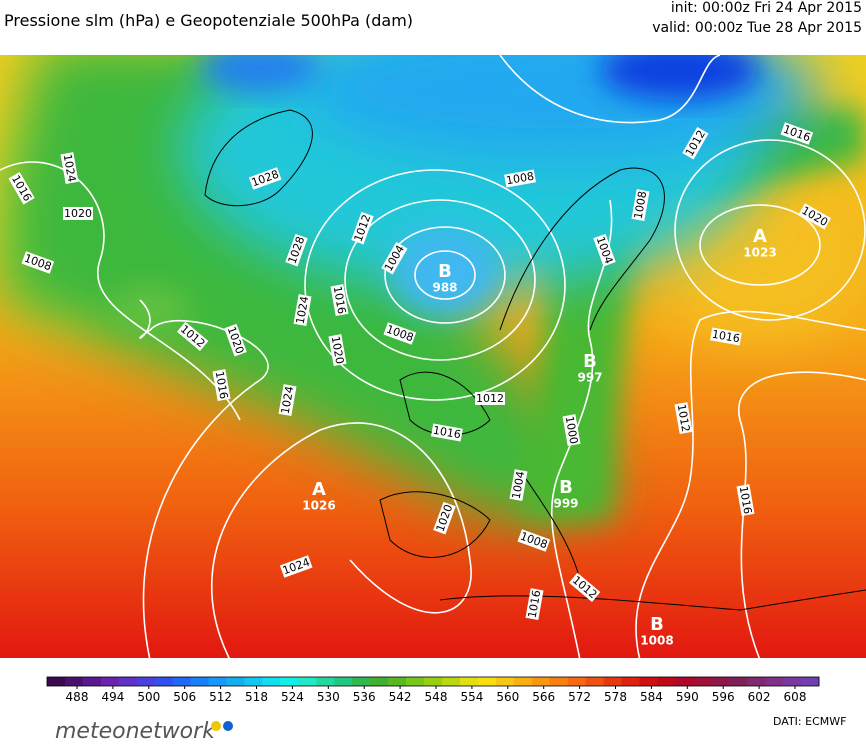 This screenshot has height=748, width=866. Describe the element at coordinates (318, 506) in the screenshot. I see `center-value: 1026` at that location.